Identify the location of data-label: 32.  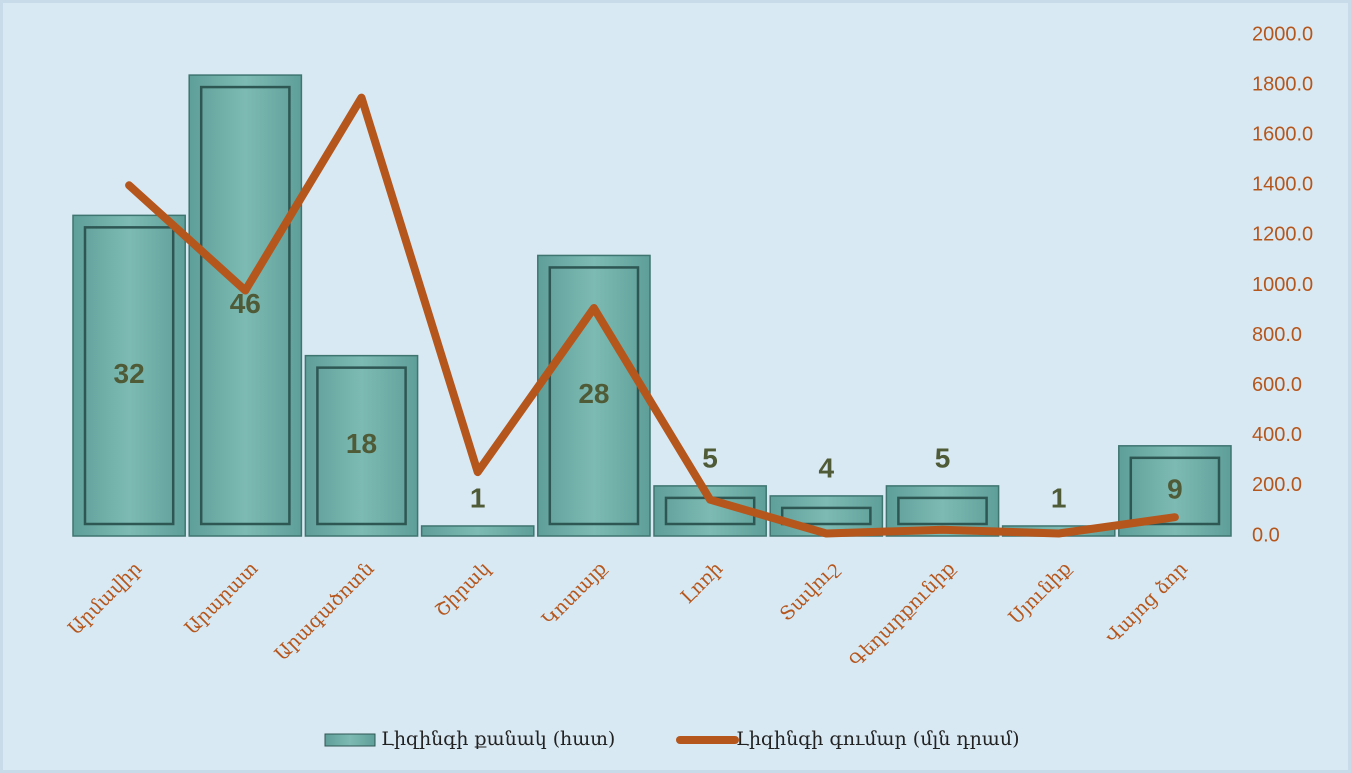
(129, 373).